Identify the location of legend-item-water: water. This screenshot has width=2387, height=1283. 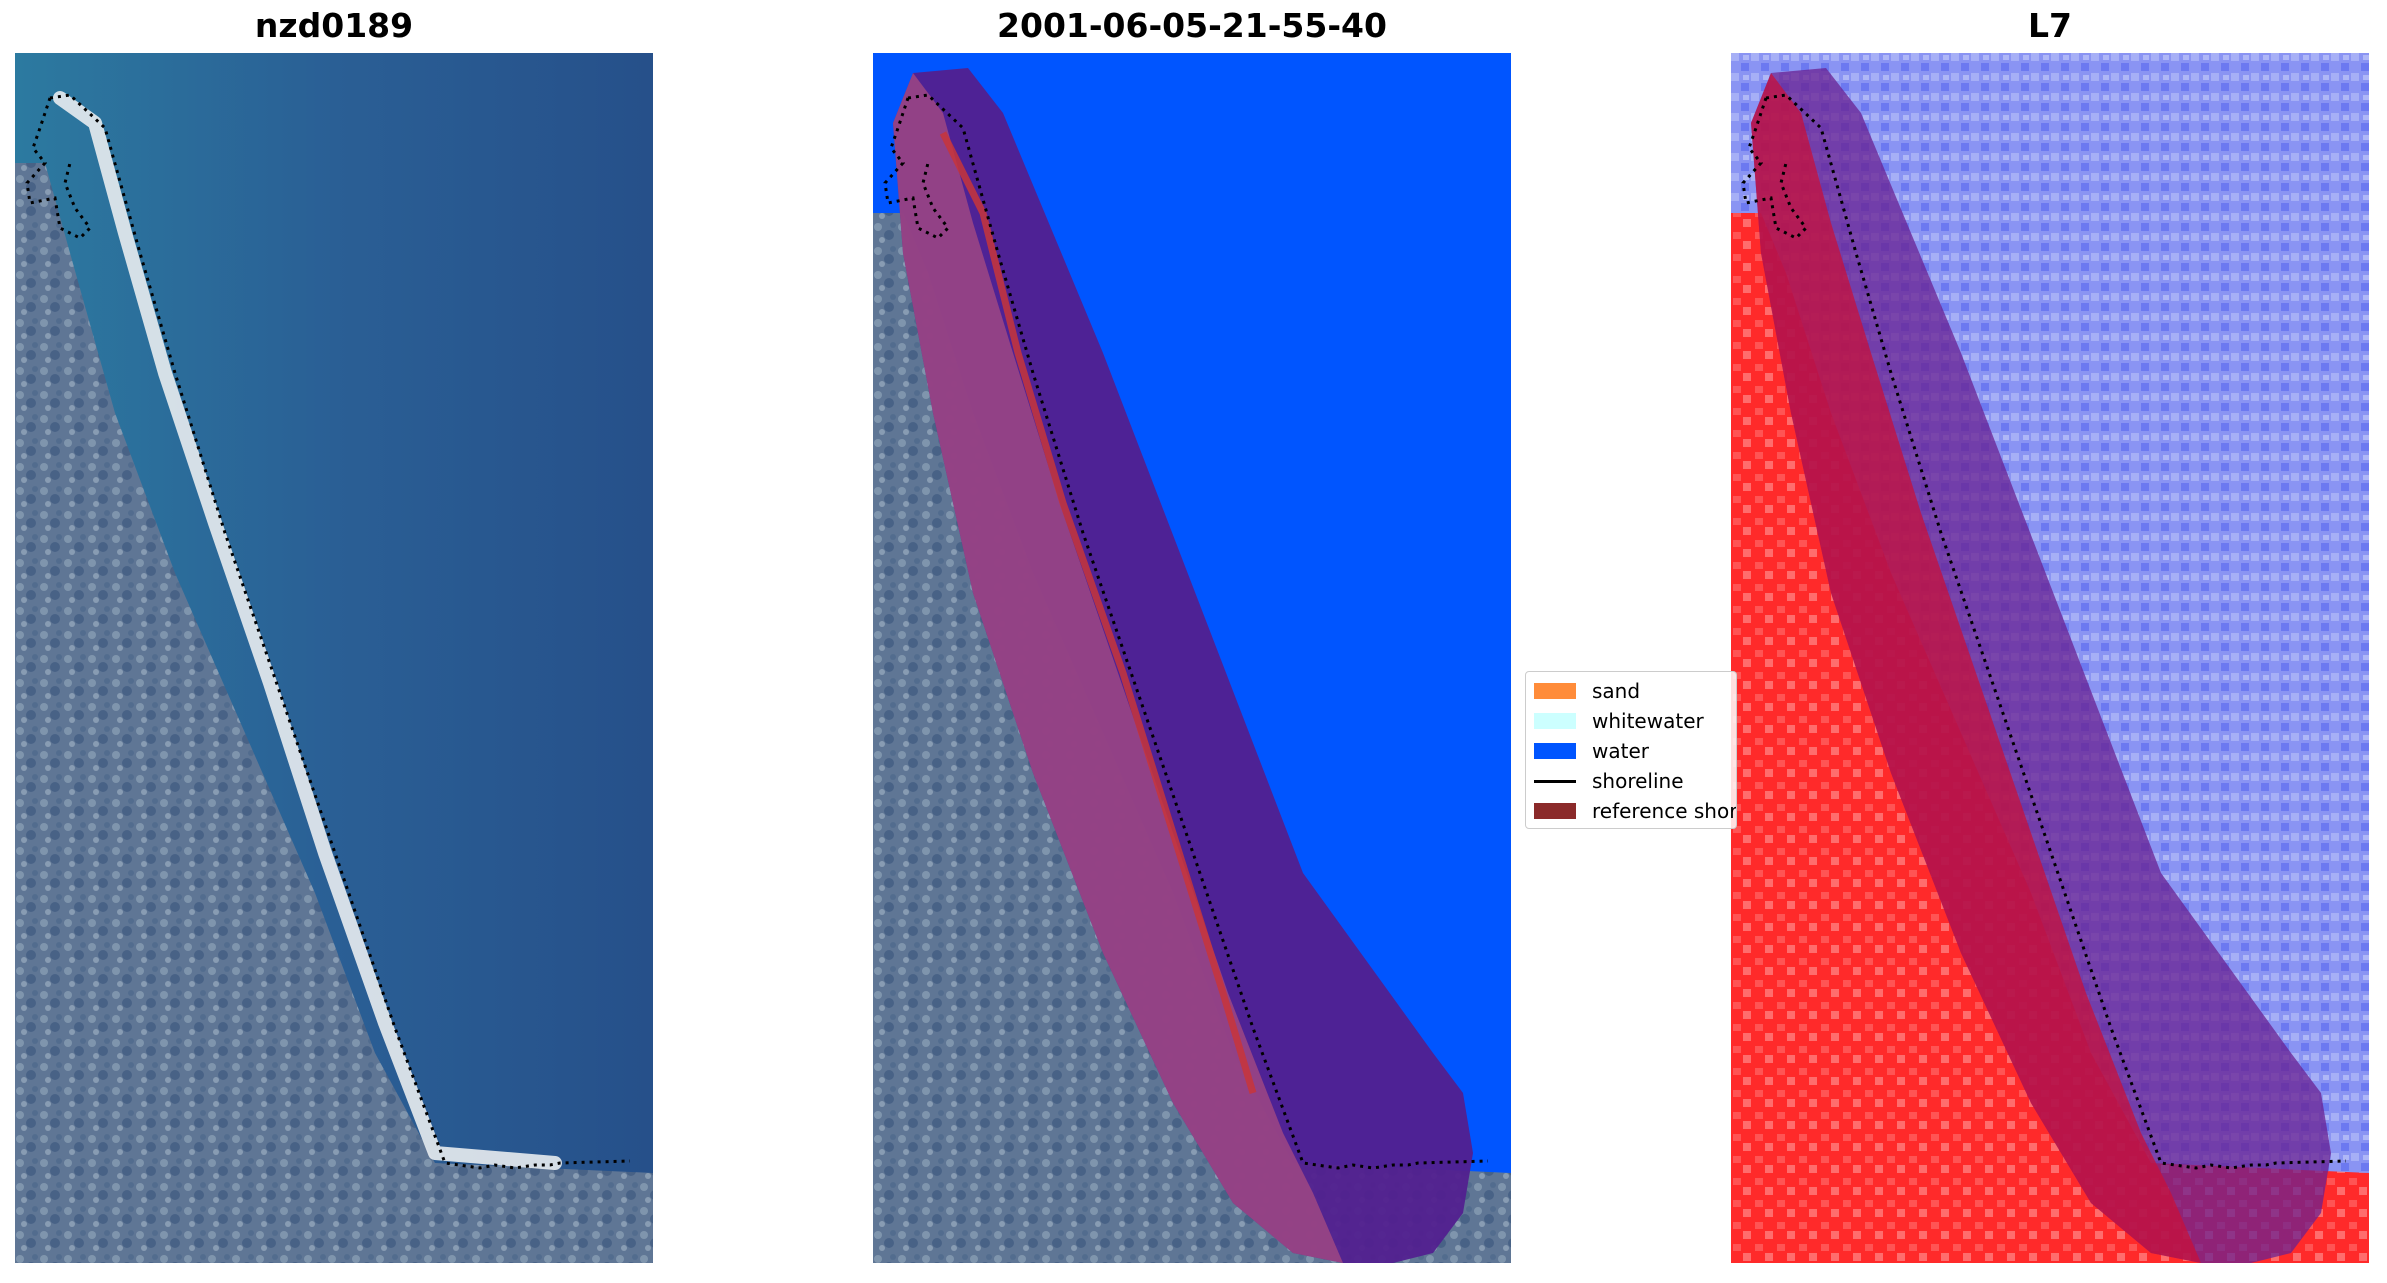
(1591, 751).